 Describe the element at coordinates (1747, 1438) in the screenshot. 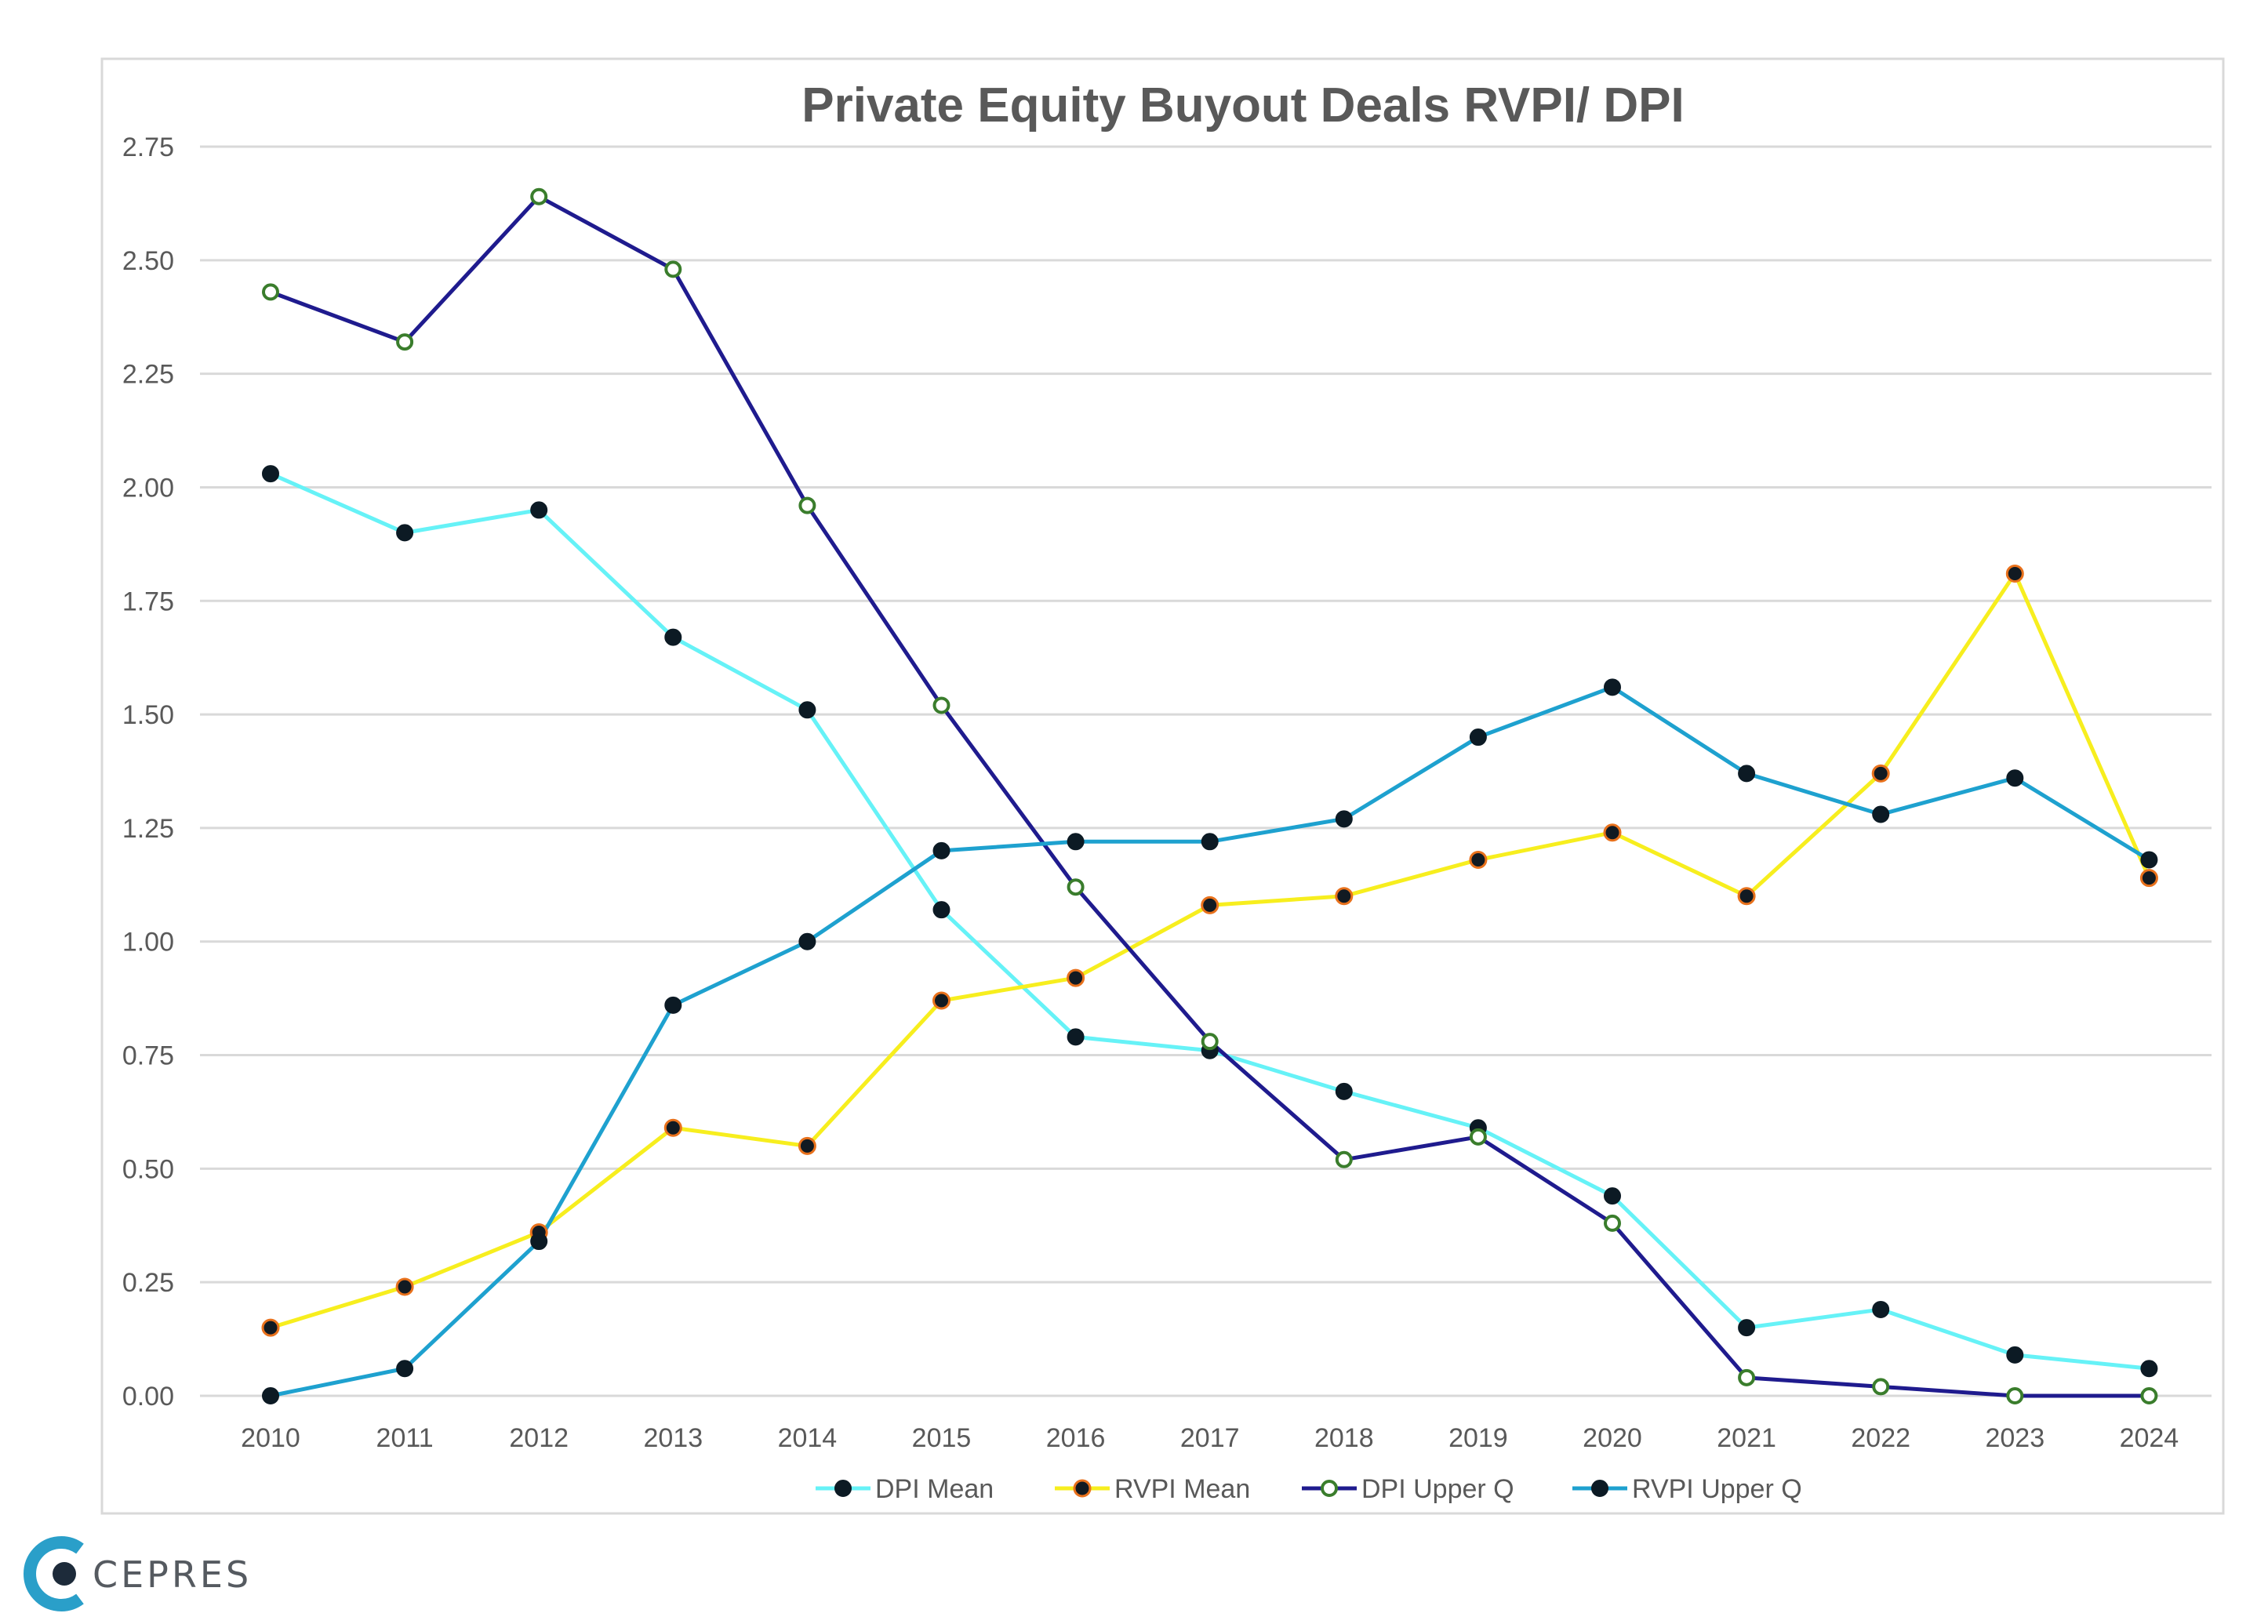

I see `x-tick-label: 2021` at that location.